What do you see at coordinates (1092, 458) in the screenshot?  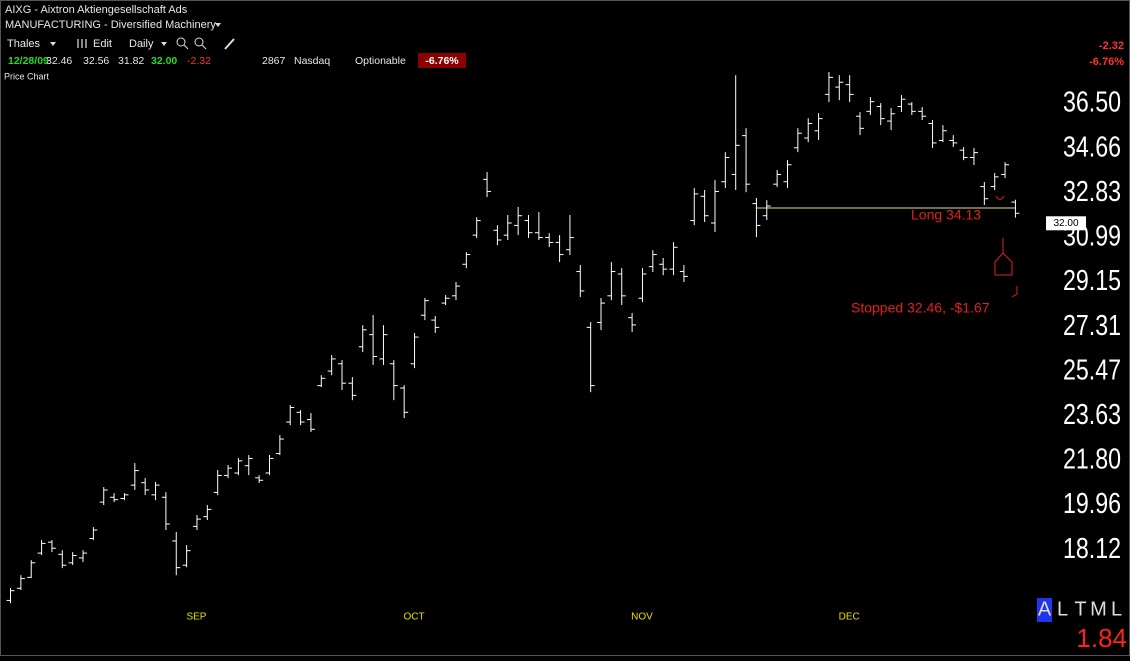 I see `y-tick-label: 21.80` at bounding box center [1092, 458].